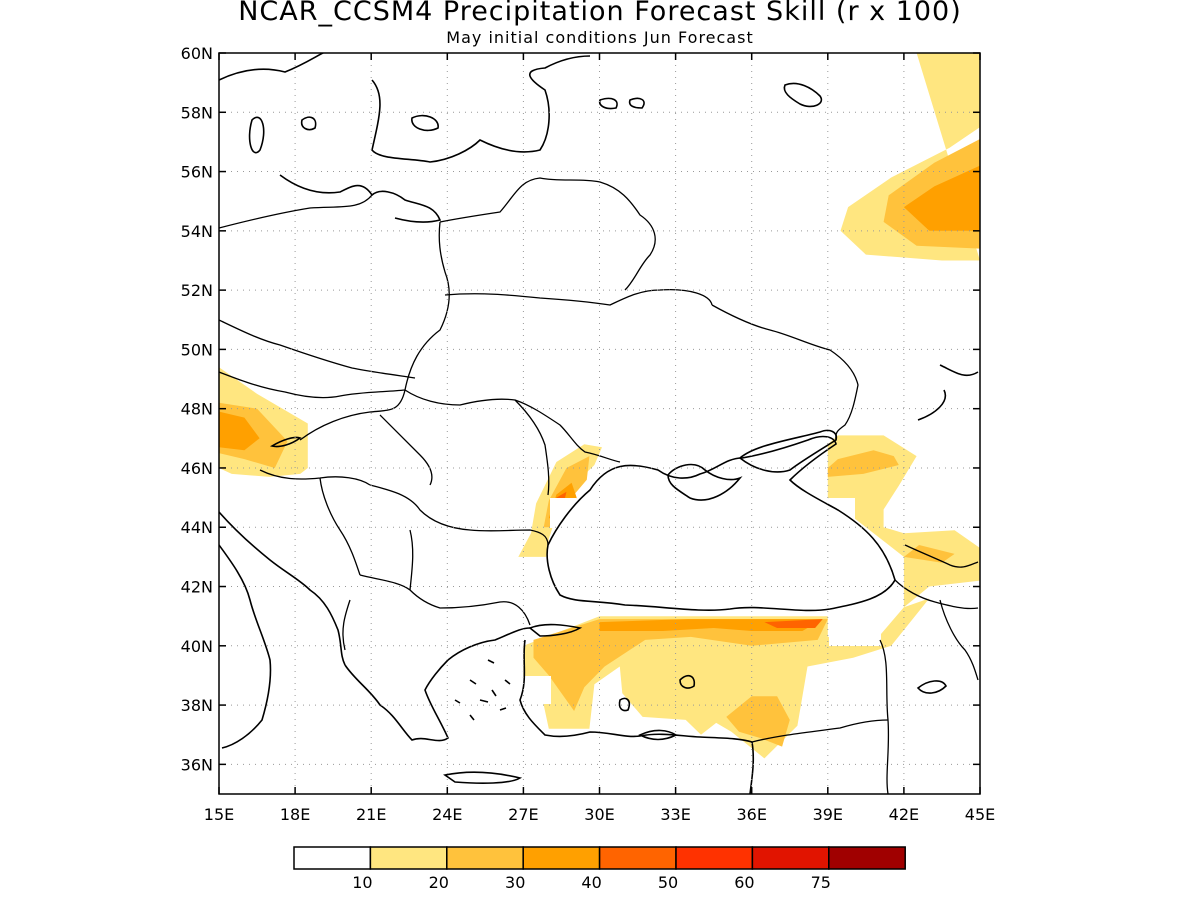 This screenshot has width=1200, height=900. What do you see at coordinates (282, 588) in the screenshot?
I see `adriatic-coastline` at bounding box center [282, 588].